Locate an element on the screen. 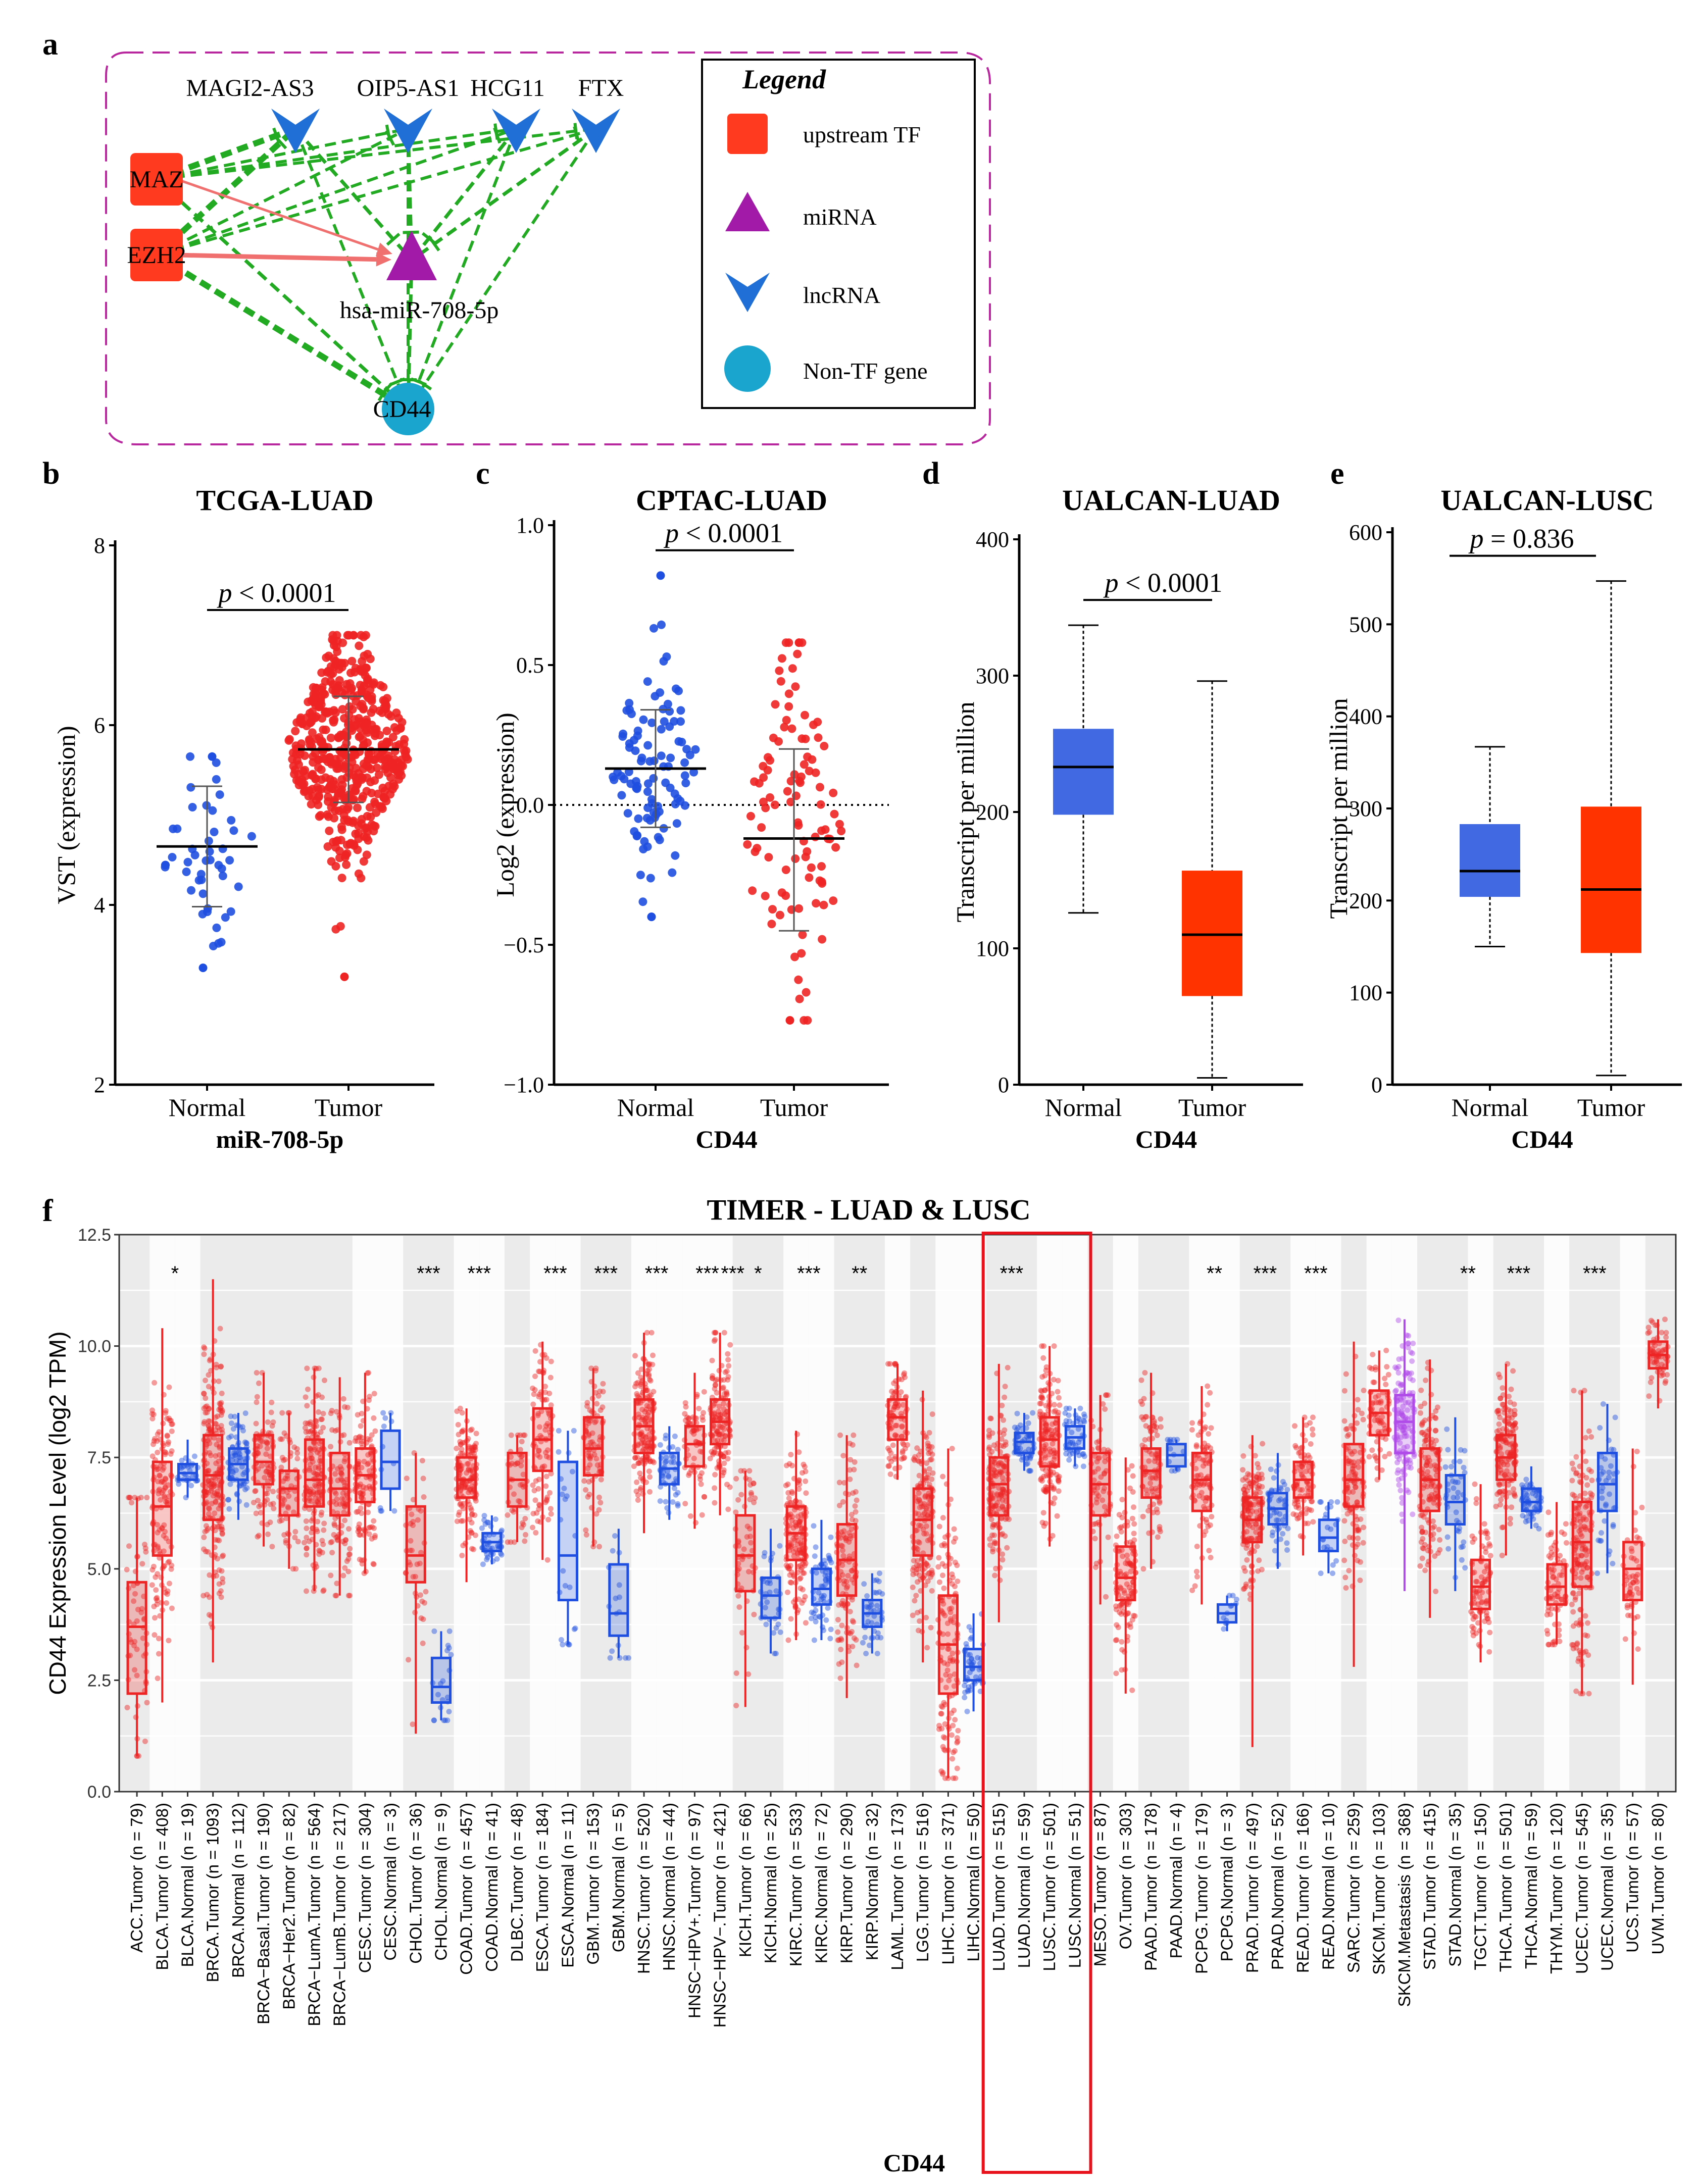 This screenshot has height=2184, width=1697. significance-stars: *** is located at coordinates (555, 1273).